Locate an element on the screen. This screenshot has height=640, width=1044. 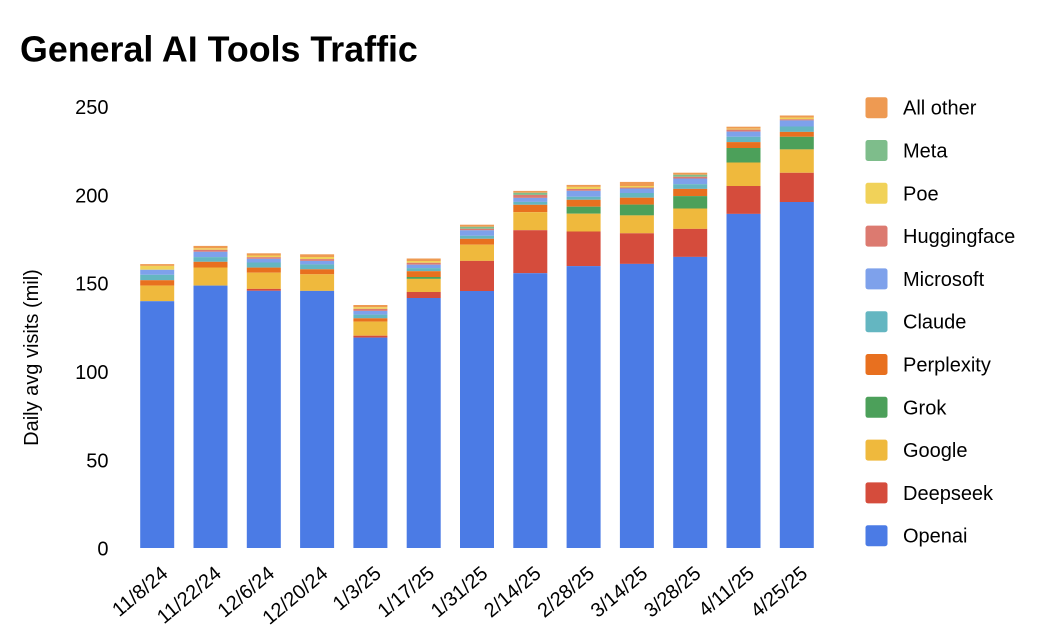
svg-text: Perplexity is located at coordinates (947, 366).